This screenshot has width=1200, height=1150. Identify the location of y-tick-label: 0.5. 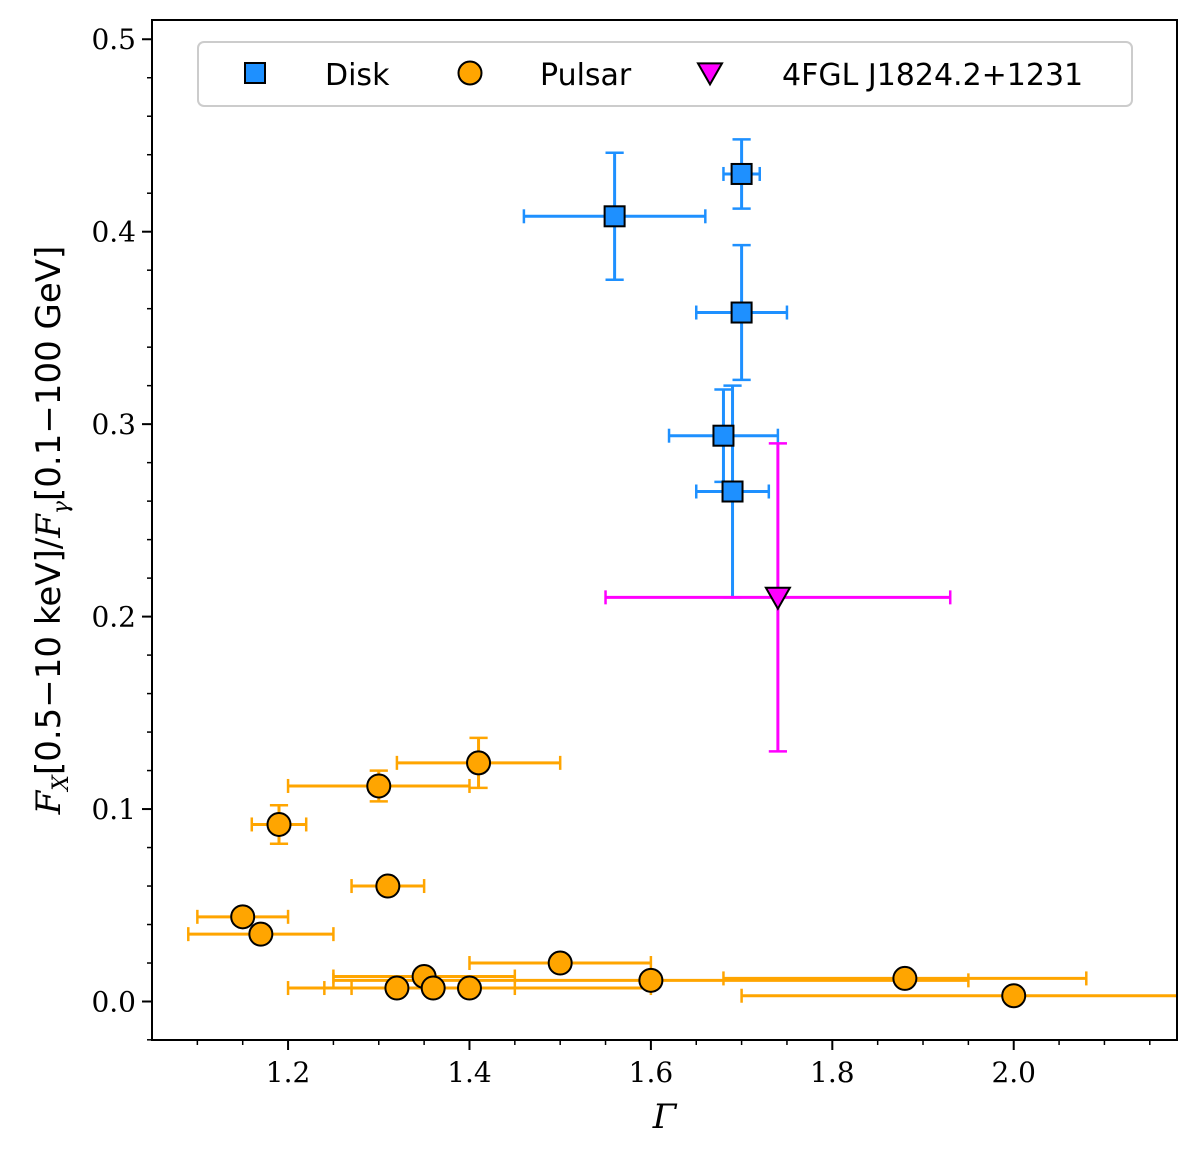
(113, 39).